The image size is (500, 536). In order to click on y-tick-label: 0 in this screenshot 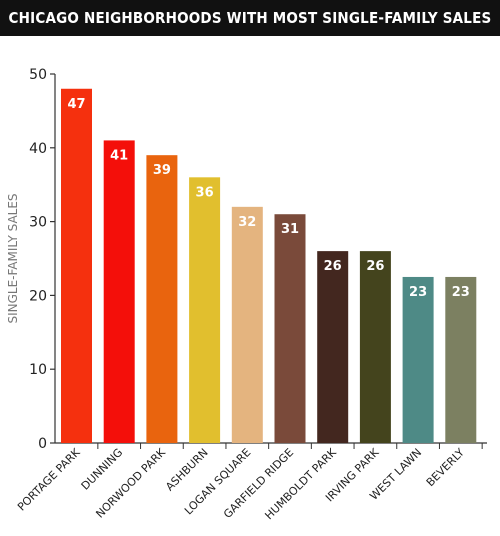, I will do `click(42, 444)`.